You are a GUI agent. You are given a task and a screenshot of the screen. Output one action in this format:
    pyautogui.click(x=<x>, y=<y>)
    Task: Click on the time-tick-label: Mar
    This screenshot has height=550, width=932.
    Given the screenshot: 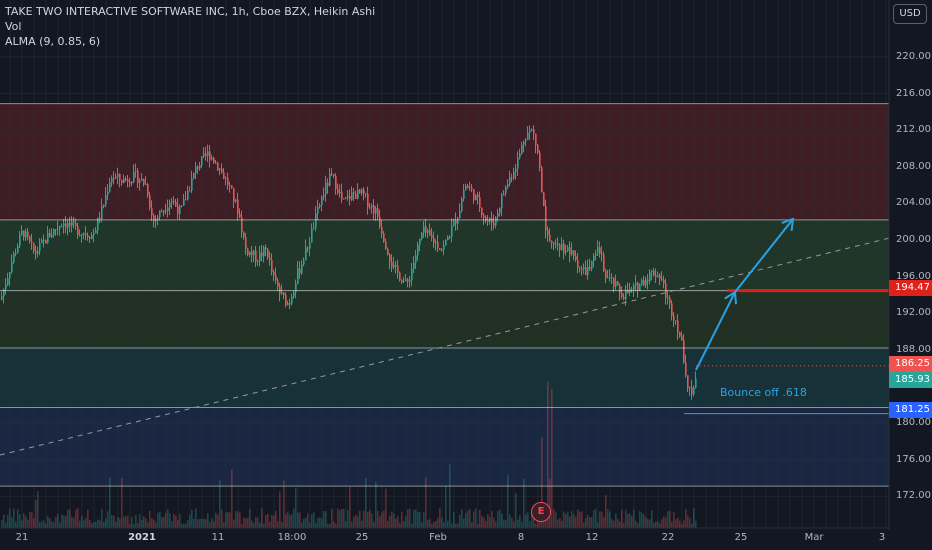 What is the action you would take?
    pyautogui.click(x=814, y=537)
    